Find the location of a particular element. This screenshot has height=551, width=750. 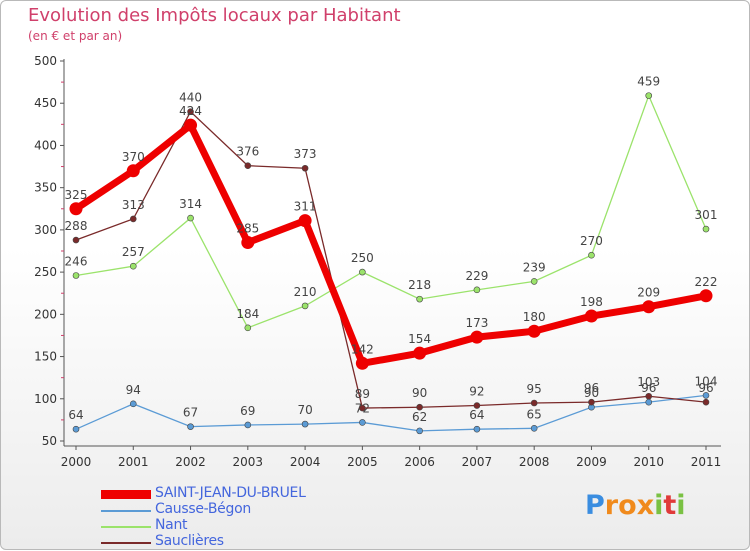

data-label: 301 is located at coordinates (706, 215).